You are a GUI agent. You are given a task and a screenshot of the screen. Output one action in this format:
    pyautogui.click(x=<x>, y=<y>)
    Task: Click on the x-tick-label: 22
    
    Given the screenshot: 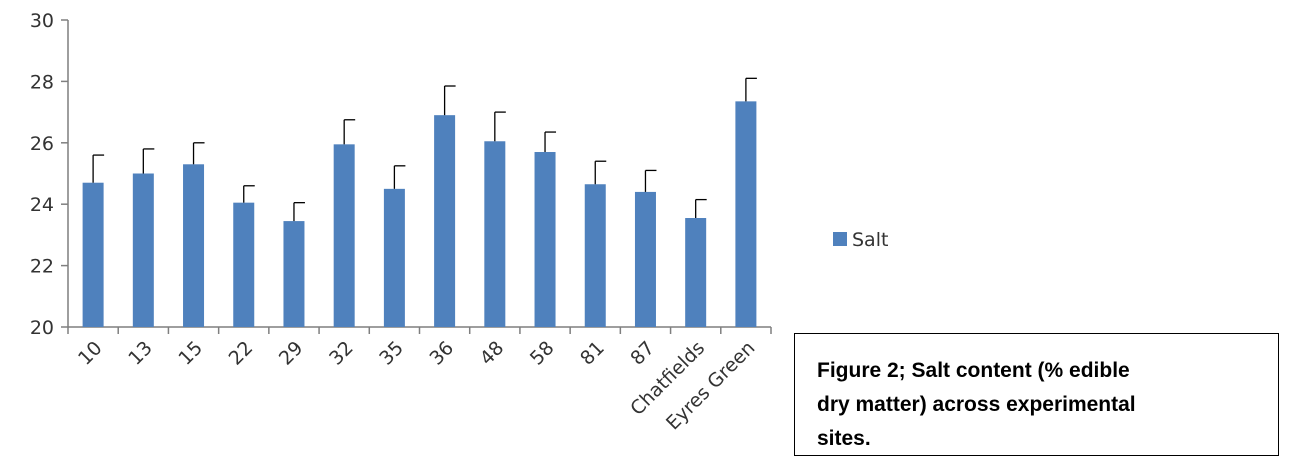 What is the action you would take?
    pyautogui.click(x=241, y=353)
    